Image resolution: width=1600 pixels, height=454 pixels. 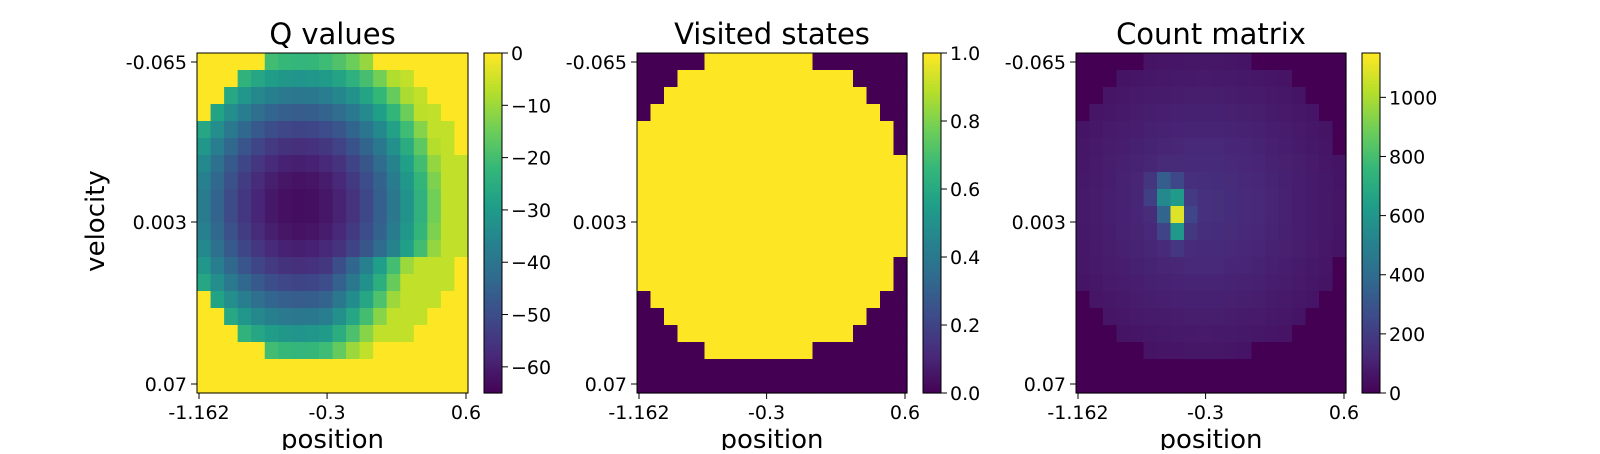 I want to click on x-tick-label: -0.3, so click(x=766, y=413).